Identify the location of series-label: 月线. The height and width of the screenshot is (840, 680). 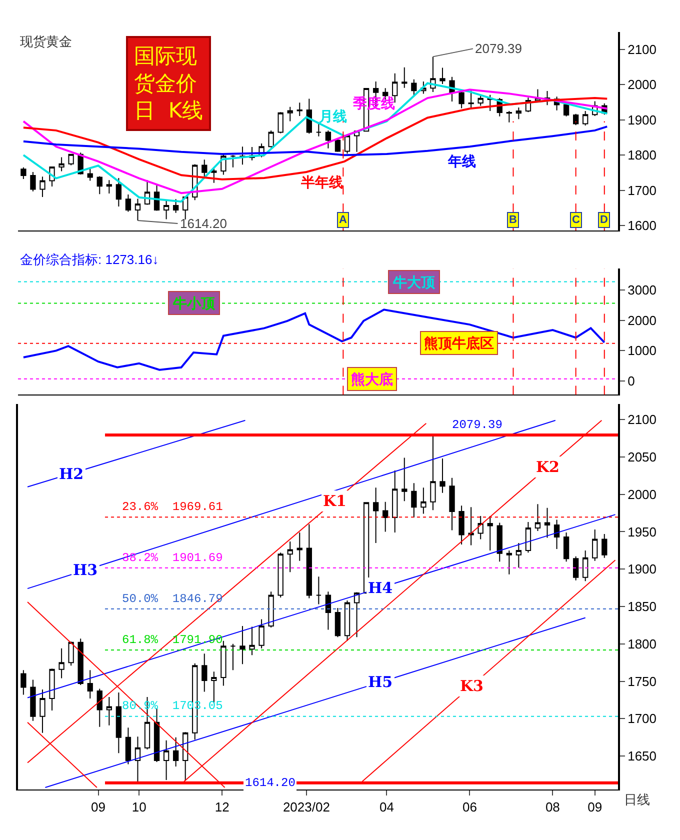
(332, 116).